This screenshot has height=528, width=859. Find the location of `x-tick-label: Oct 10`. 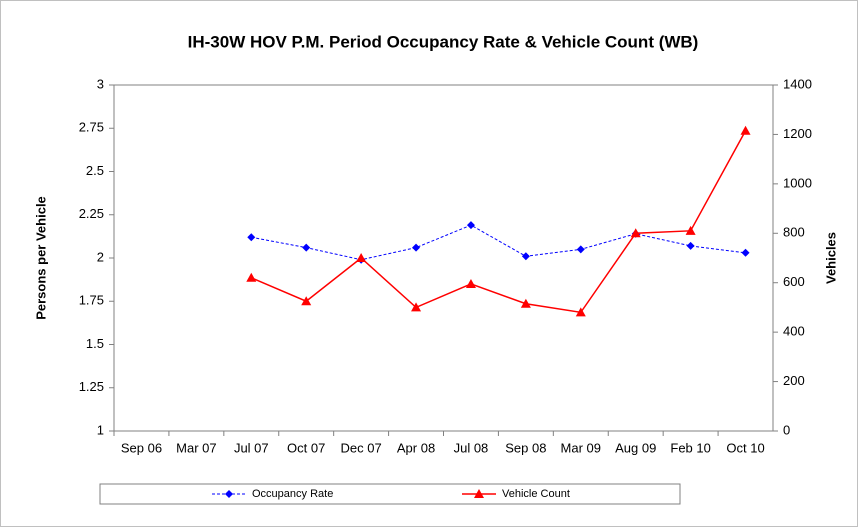

x-tick-label: Oct 10 is located at coordinates (745, 447).